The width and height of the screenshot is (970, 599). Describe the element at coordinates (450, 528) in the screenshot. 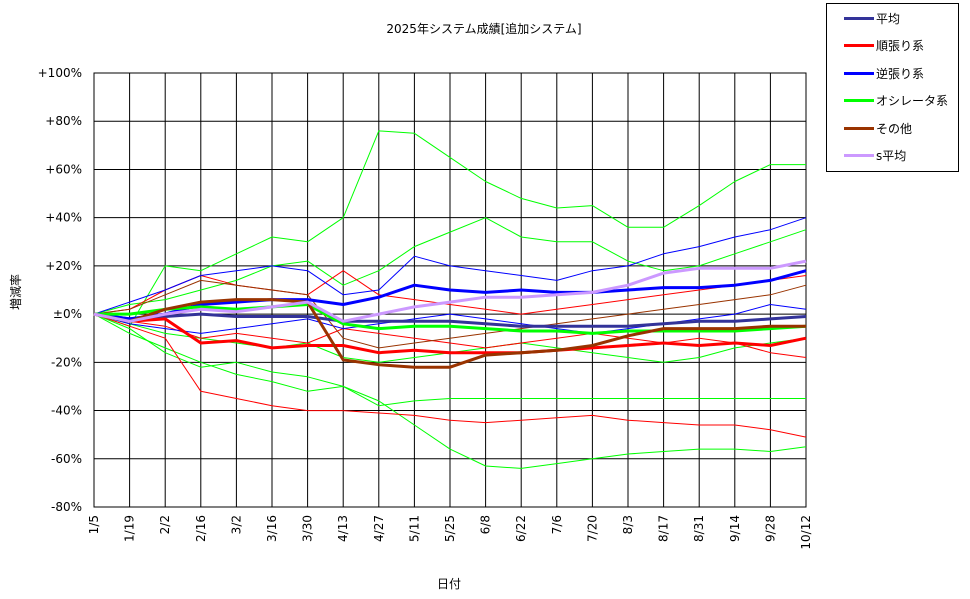

I see `x-tick-label: 5/25` at that location.